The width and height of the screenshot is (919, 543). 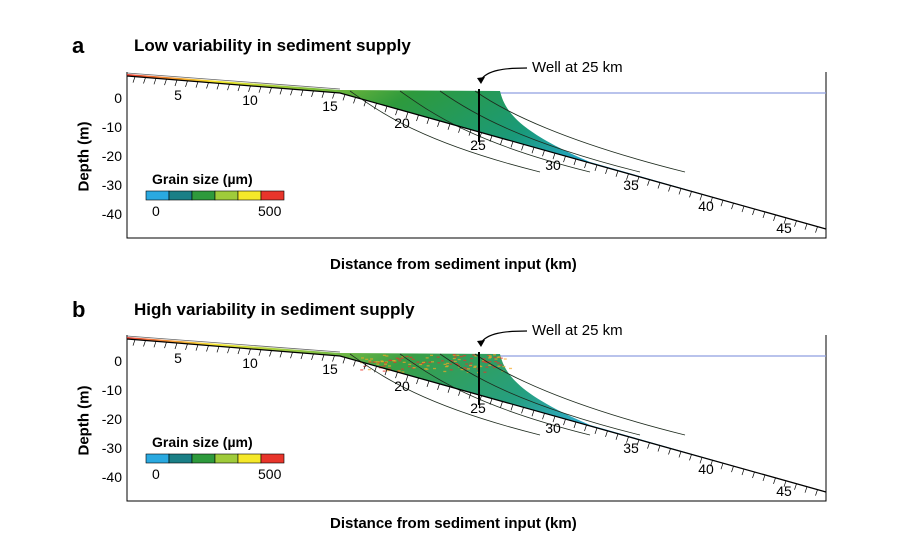 What do you see at coordinates (178, 358) in the screenshot?
I see `km-tick-label: 5` at bounding box center [178, 358].